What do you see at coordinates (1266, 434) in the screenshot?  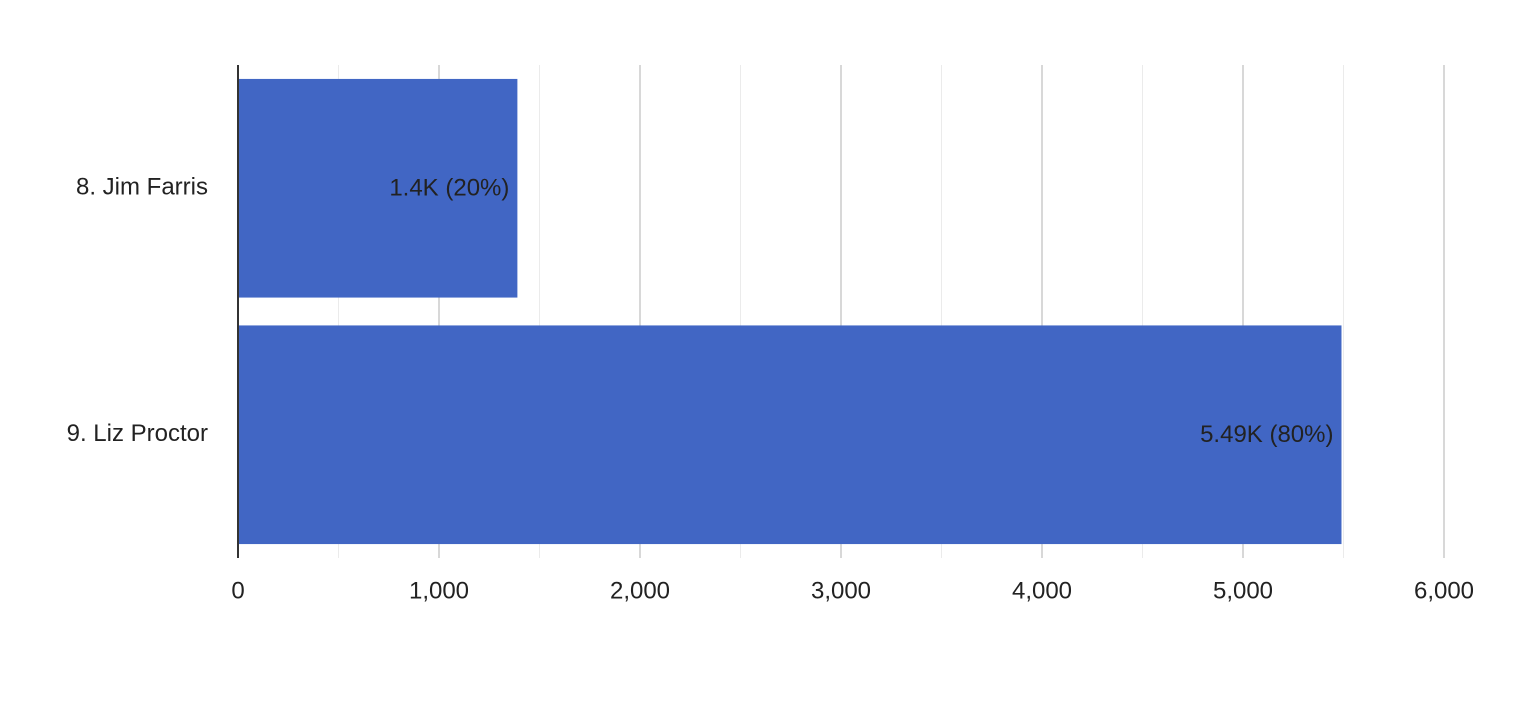 I see `value-label: 5.49K (80%)` at bounding box center [1266, 434].